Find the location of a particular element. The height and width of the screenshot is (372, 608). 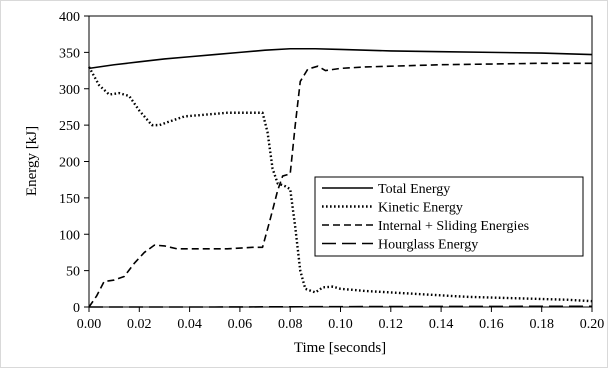

y-axis-title: Energy [kJ] is located at coordinates (32, 161).